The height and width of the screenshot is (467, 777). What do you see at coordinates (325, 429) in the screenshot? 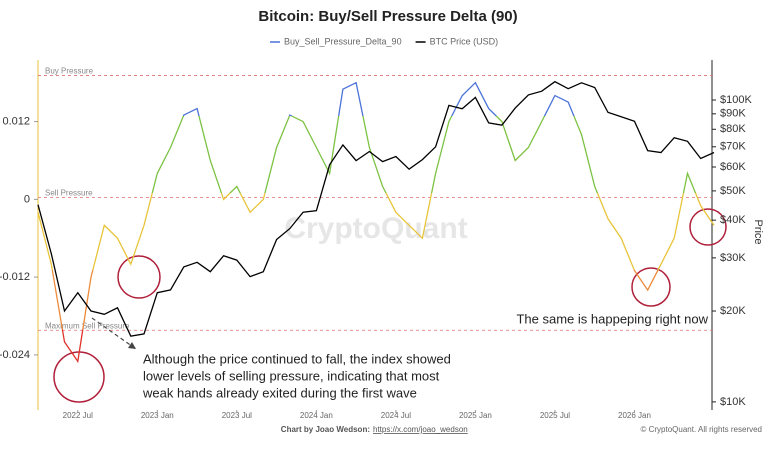
I see `footer-credit: Chart by Joao Wedson:` at bounding box center [325, 429].